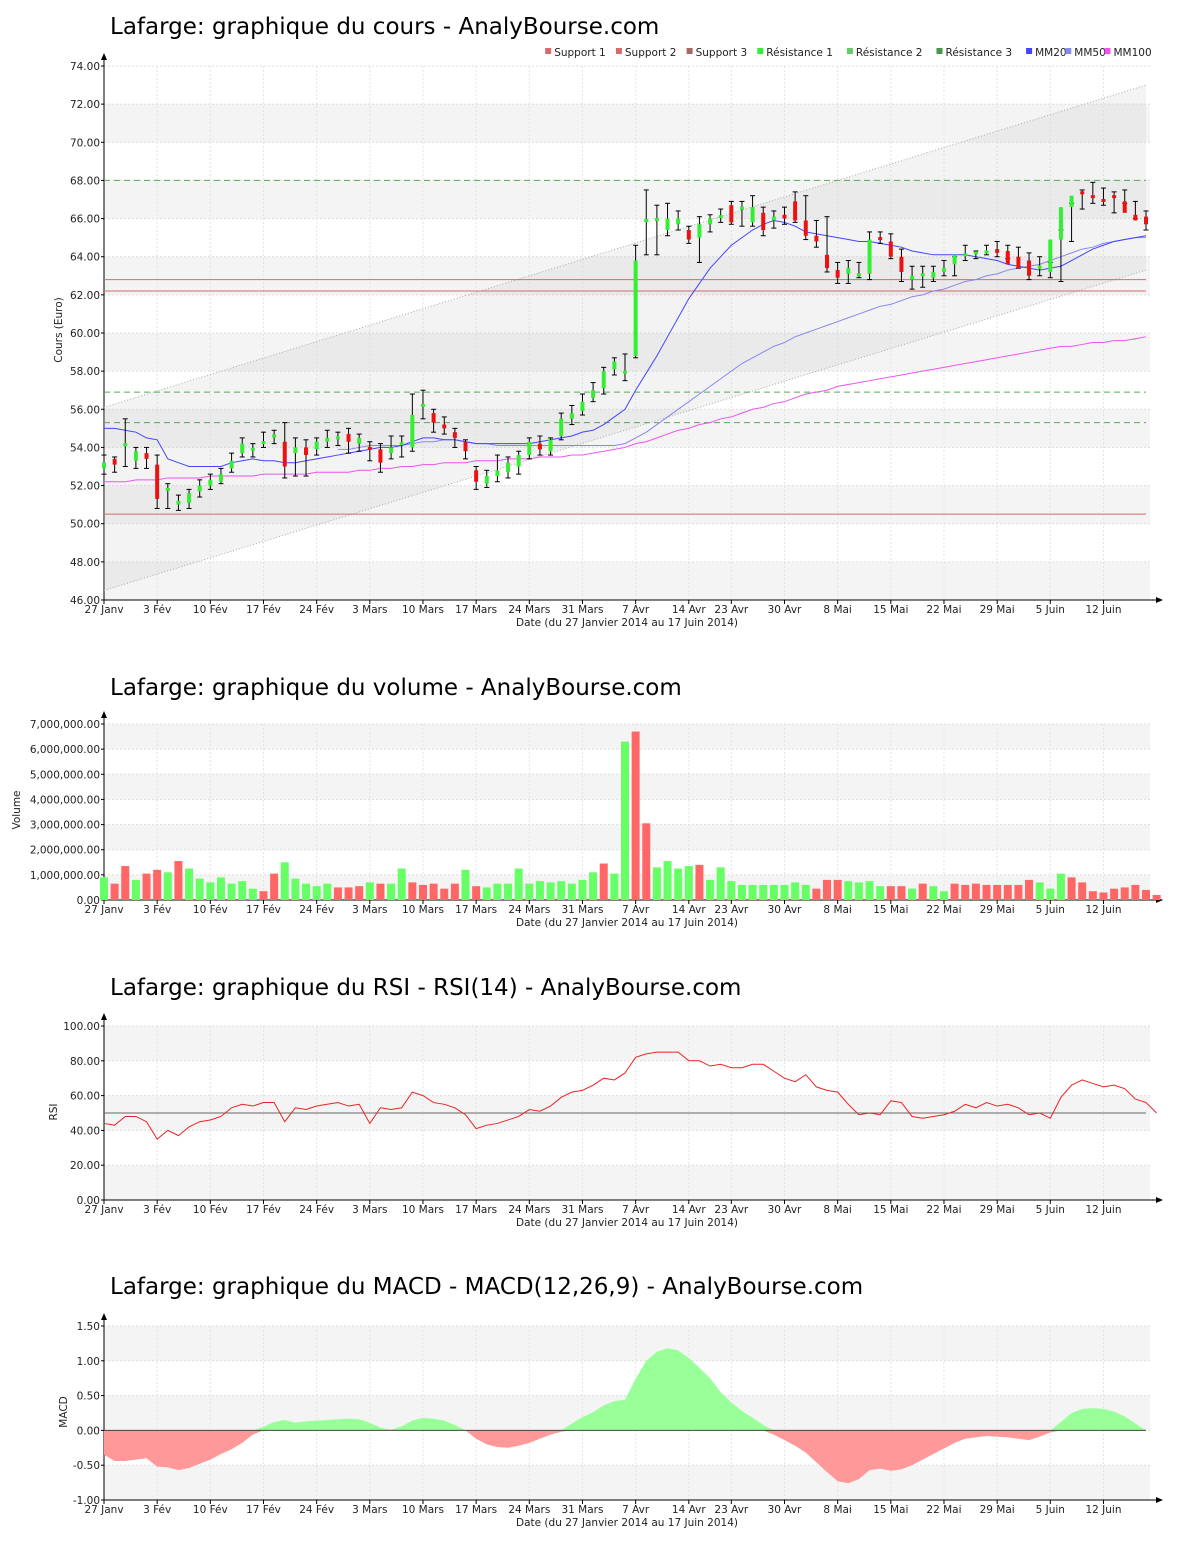  I want to click on volume-x-tick-label: 15 Mai, so click(890, 910).